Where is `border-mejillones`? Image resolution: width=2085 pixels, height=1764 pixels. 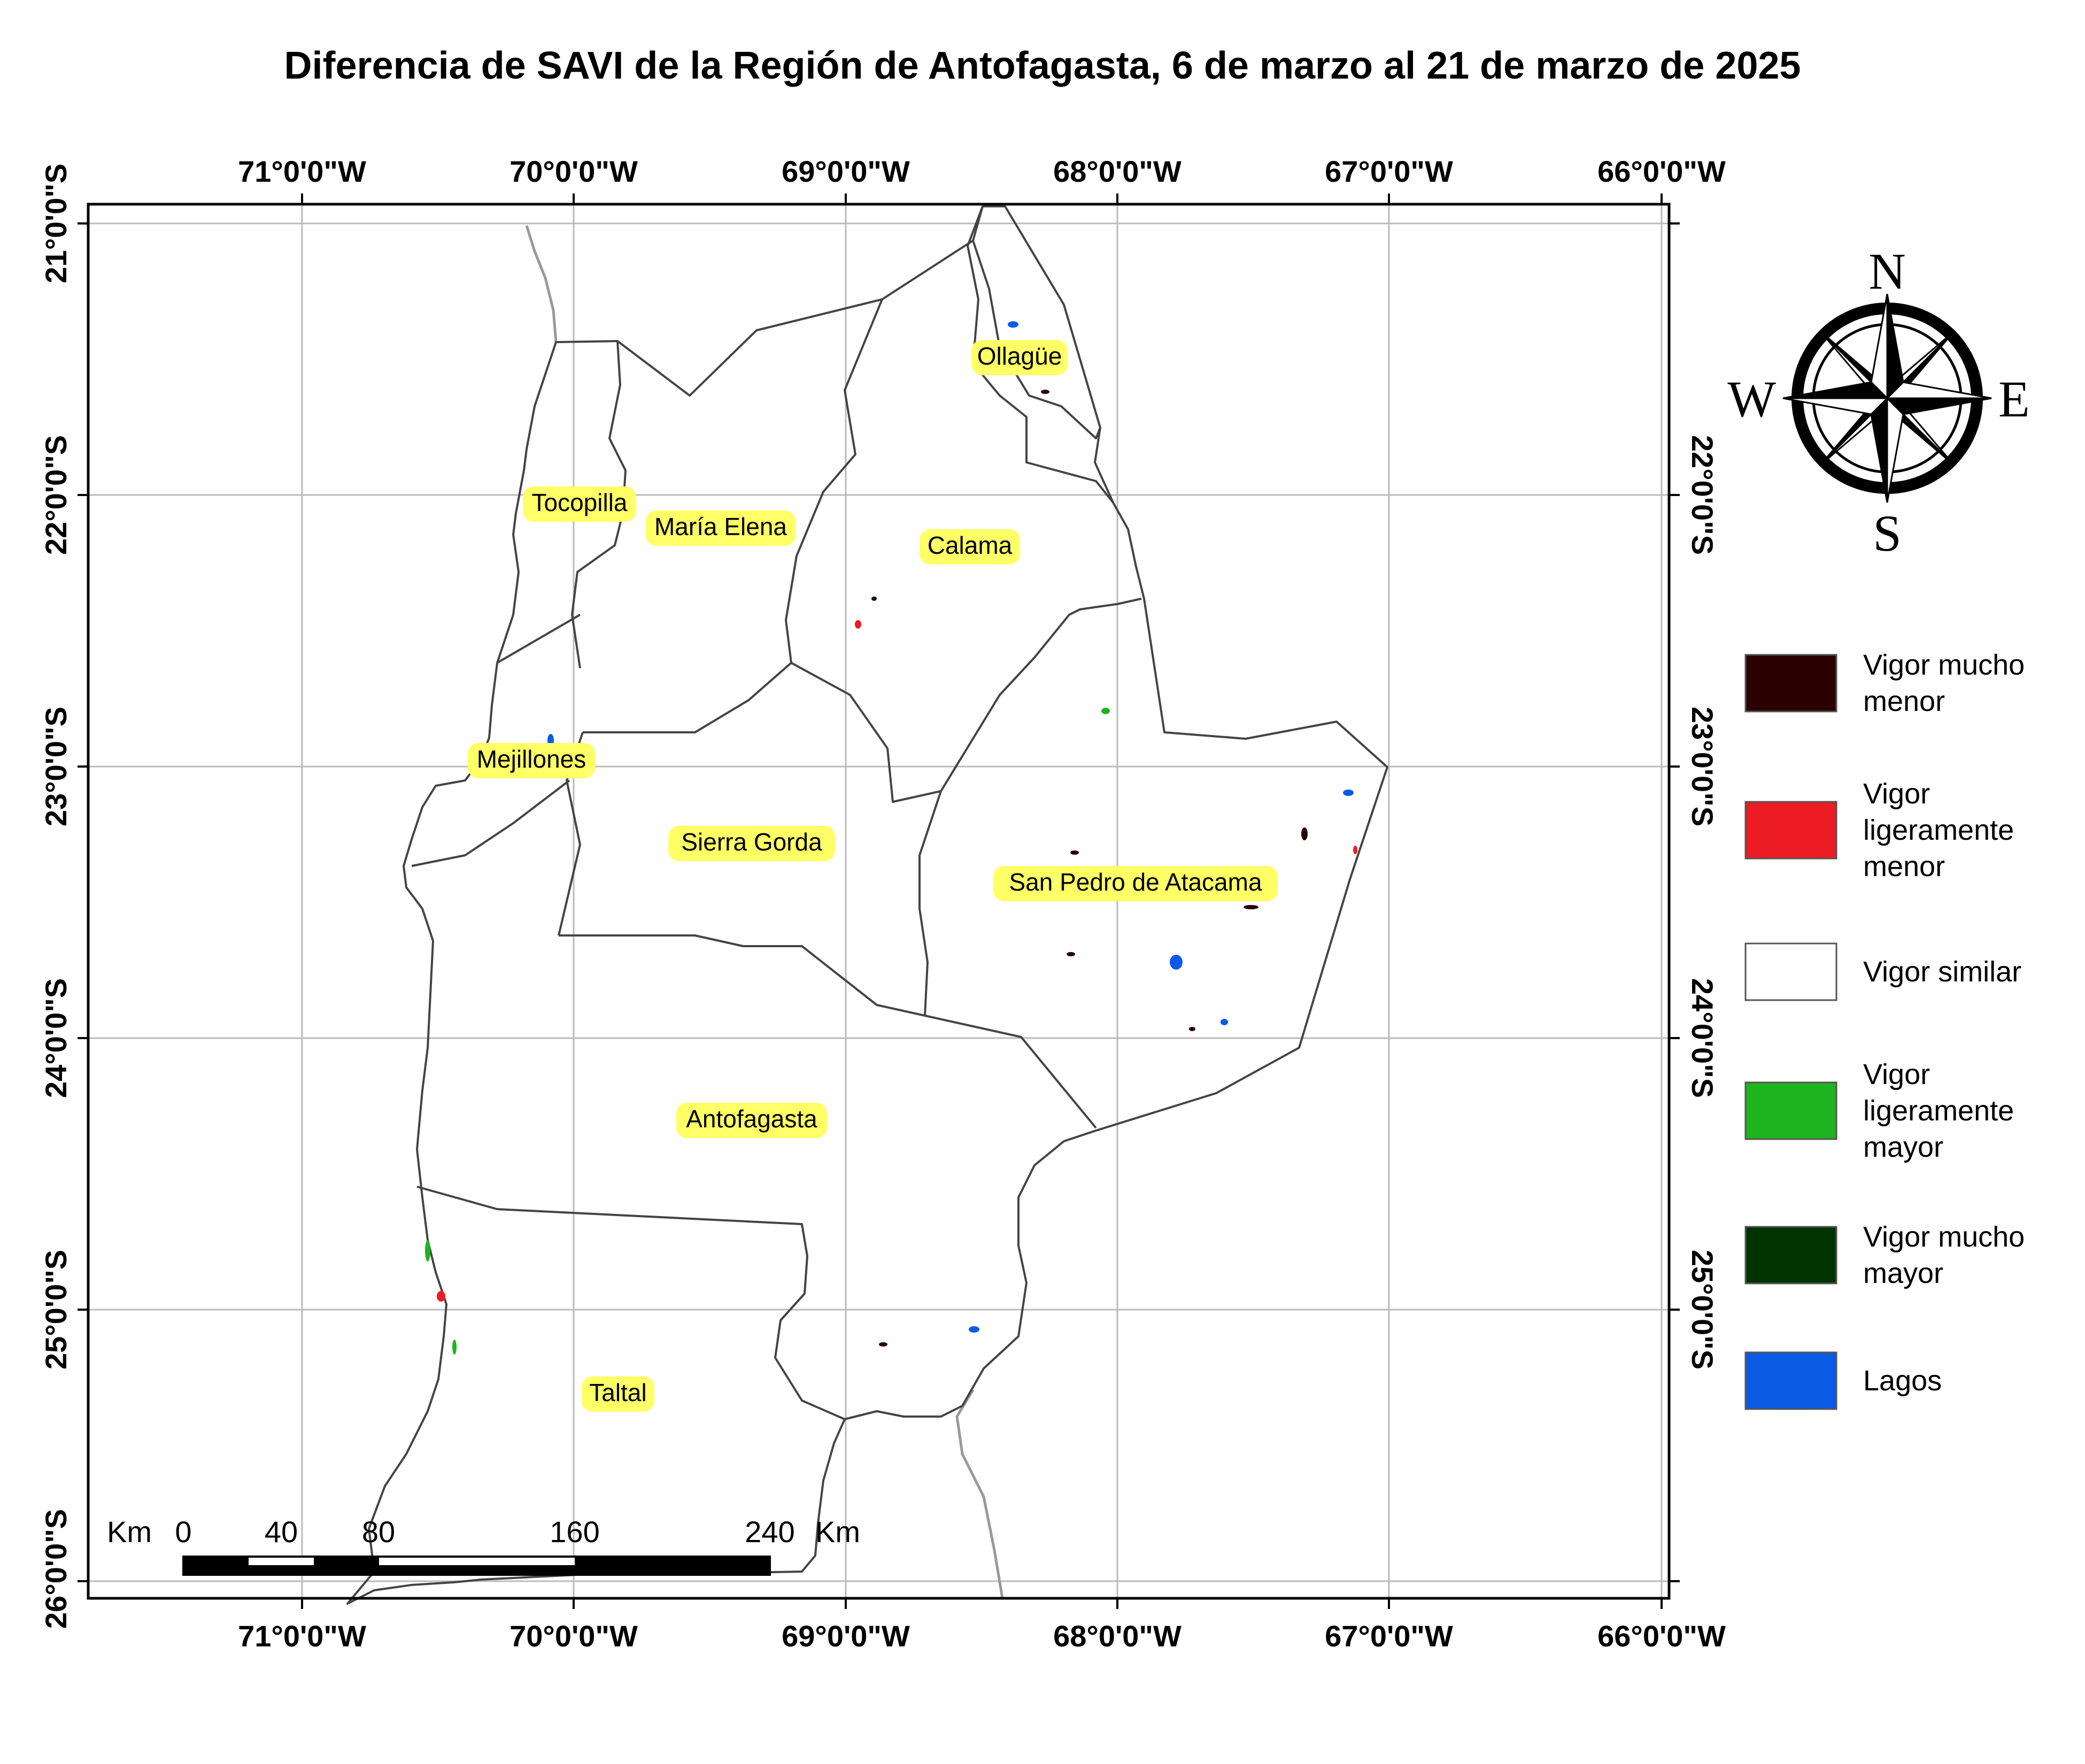
border-mejillones is located at coordinates (490, 823).